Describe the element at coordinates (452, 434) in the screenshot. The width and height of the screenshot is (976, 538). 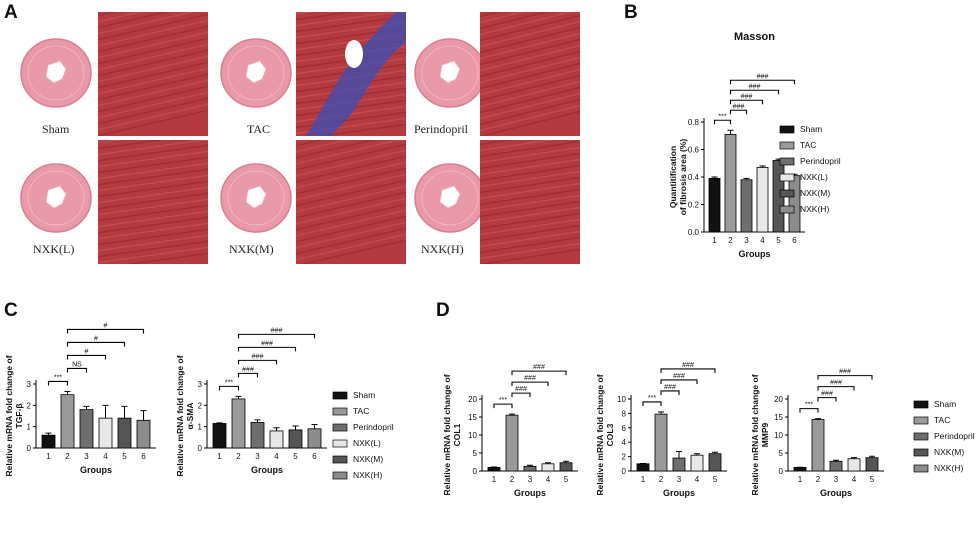
I see `y-axis-label: Relative mRNA fold change ofCOL1` at that location.